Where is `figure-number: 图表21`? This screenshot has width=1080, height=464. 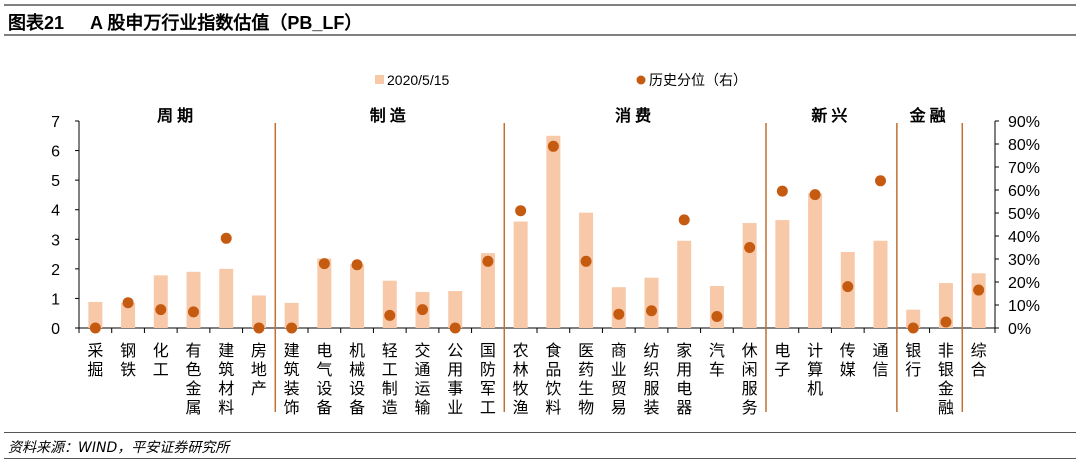 figure-number: 图表21 is located at coordinates (36, 23).